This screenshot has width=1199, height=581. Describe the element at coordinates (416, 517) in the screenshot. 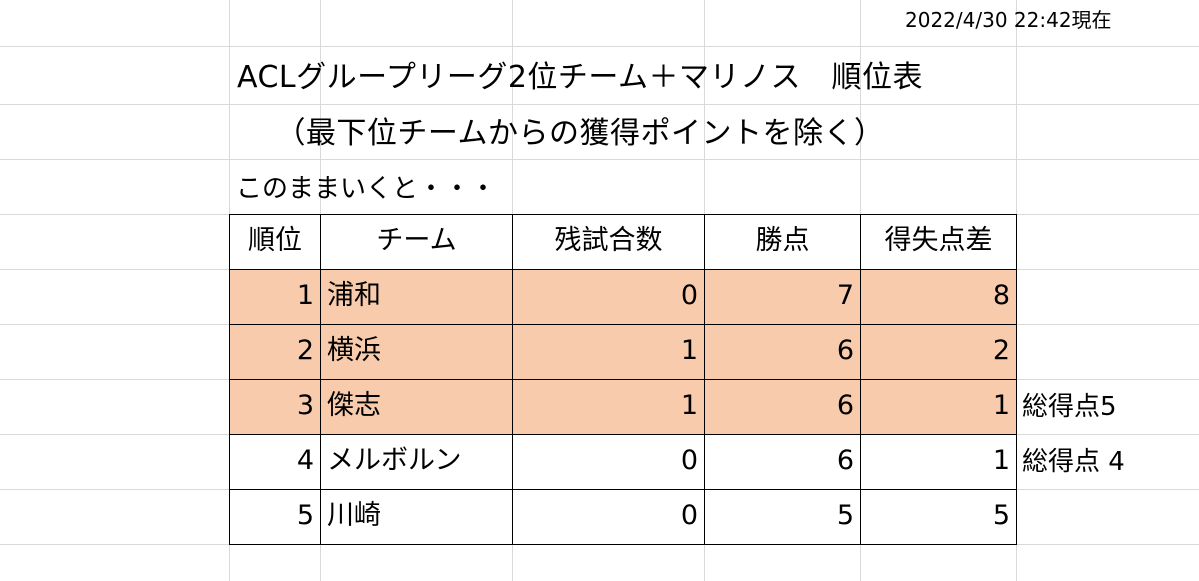

I see `cell-team: 川崎` at that location.